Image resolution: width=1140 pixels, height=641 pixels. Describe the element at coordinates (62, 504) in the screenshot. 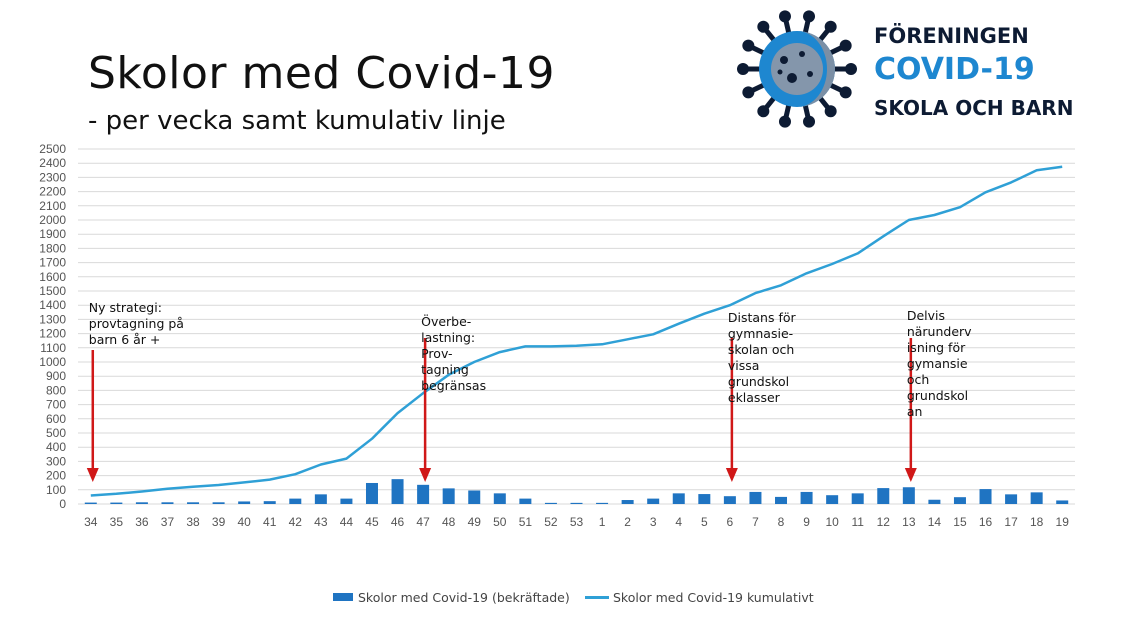

I see `y-tick-label: 0` at that location.